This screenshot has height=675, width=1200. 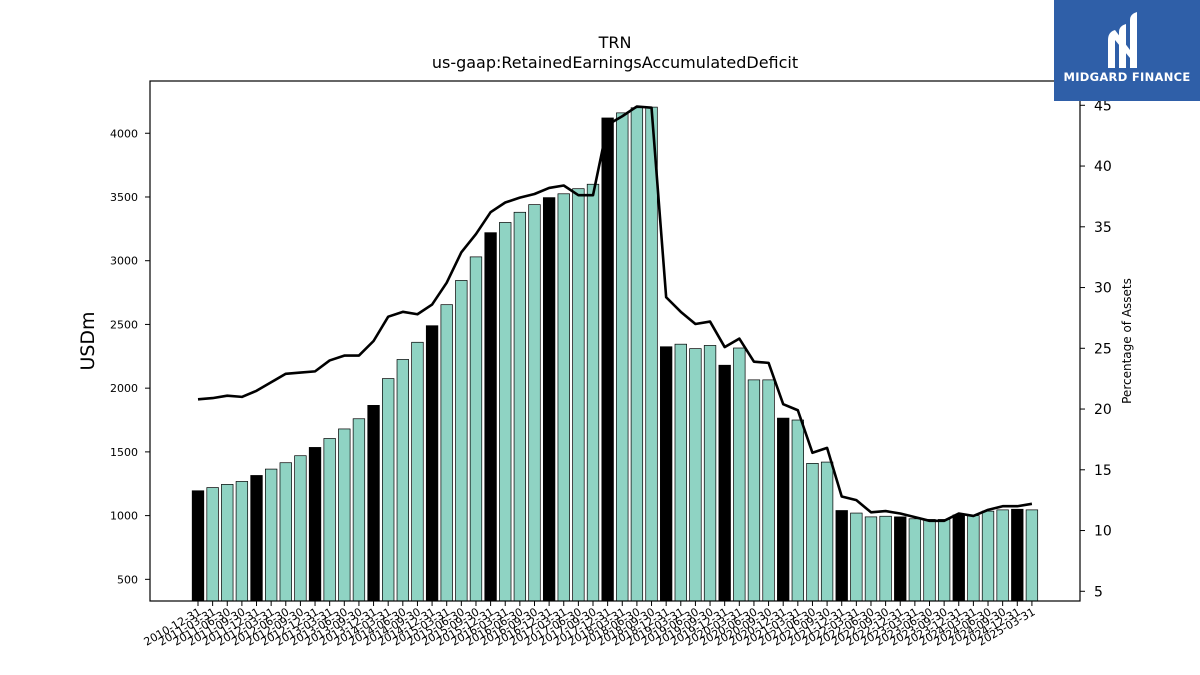 What do you see at coordinates (1103, 532) in the screenshot?
I see `y2-tick-label: 10` at bounding box center [1103, 532].